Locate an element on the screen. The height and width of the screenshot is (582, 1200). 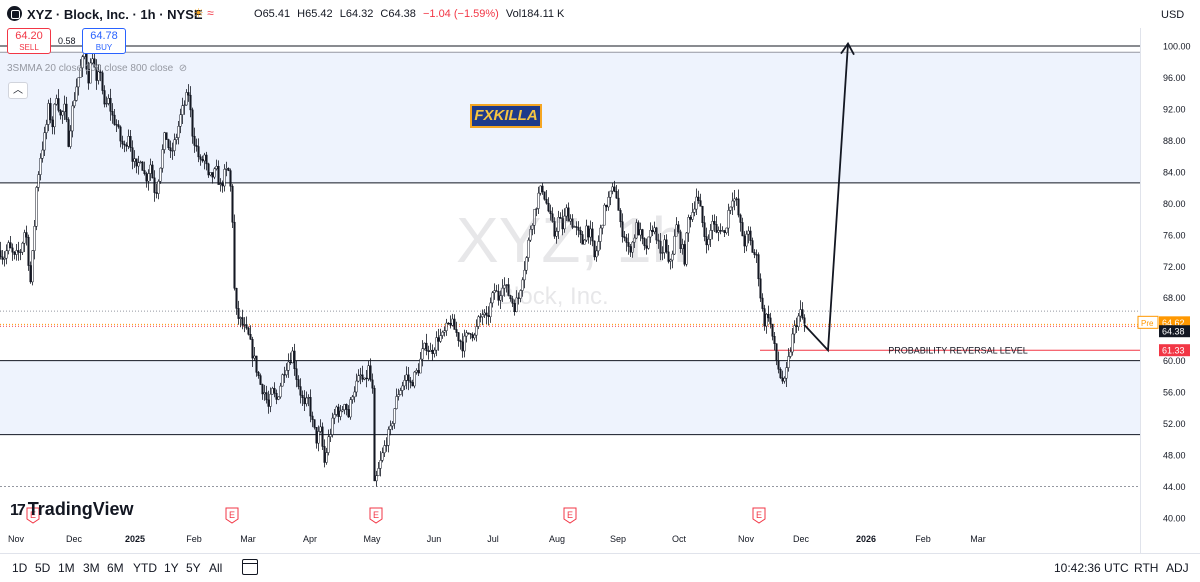
tradingview-logo: 17 TradingView is located at coordinates (72, 510).